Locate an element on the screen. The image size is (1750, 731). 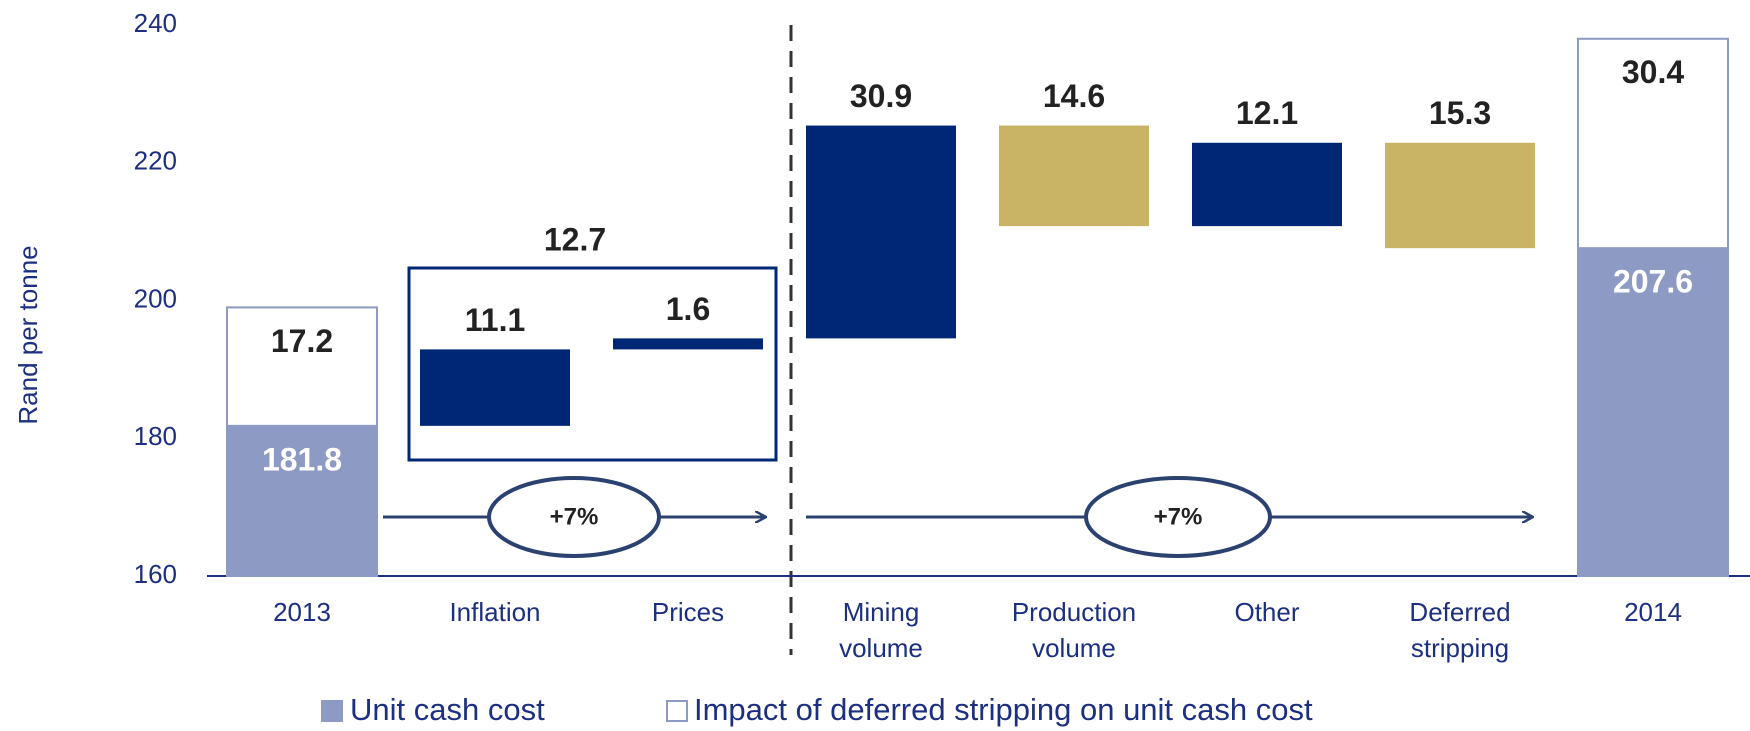
x-tick-label: Production is located at coordinates (1074, 612).